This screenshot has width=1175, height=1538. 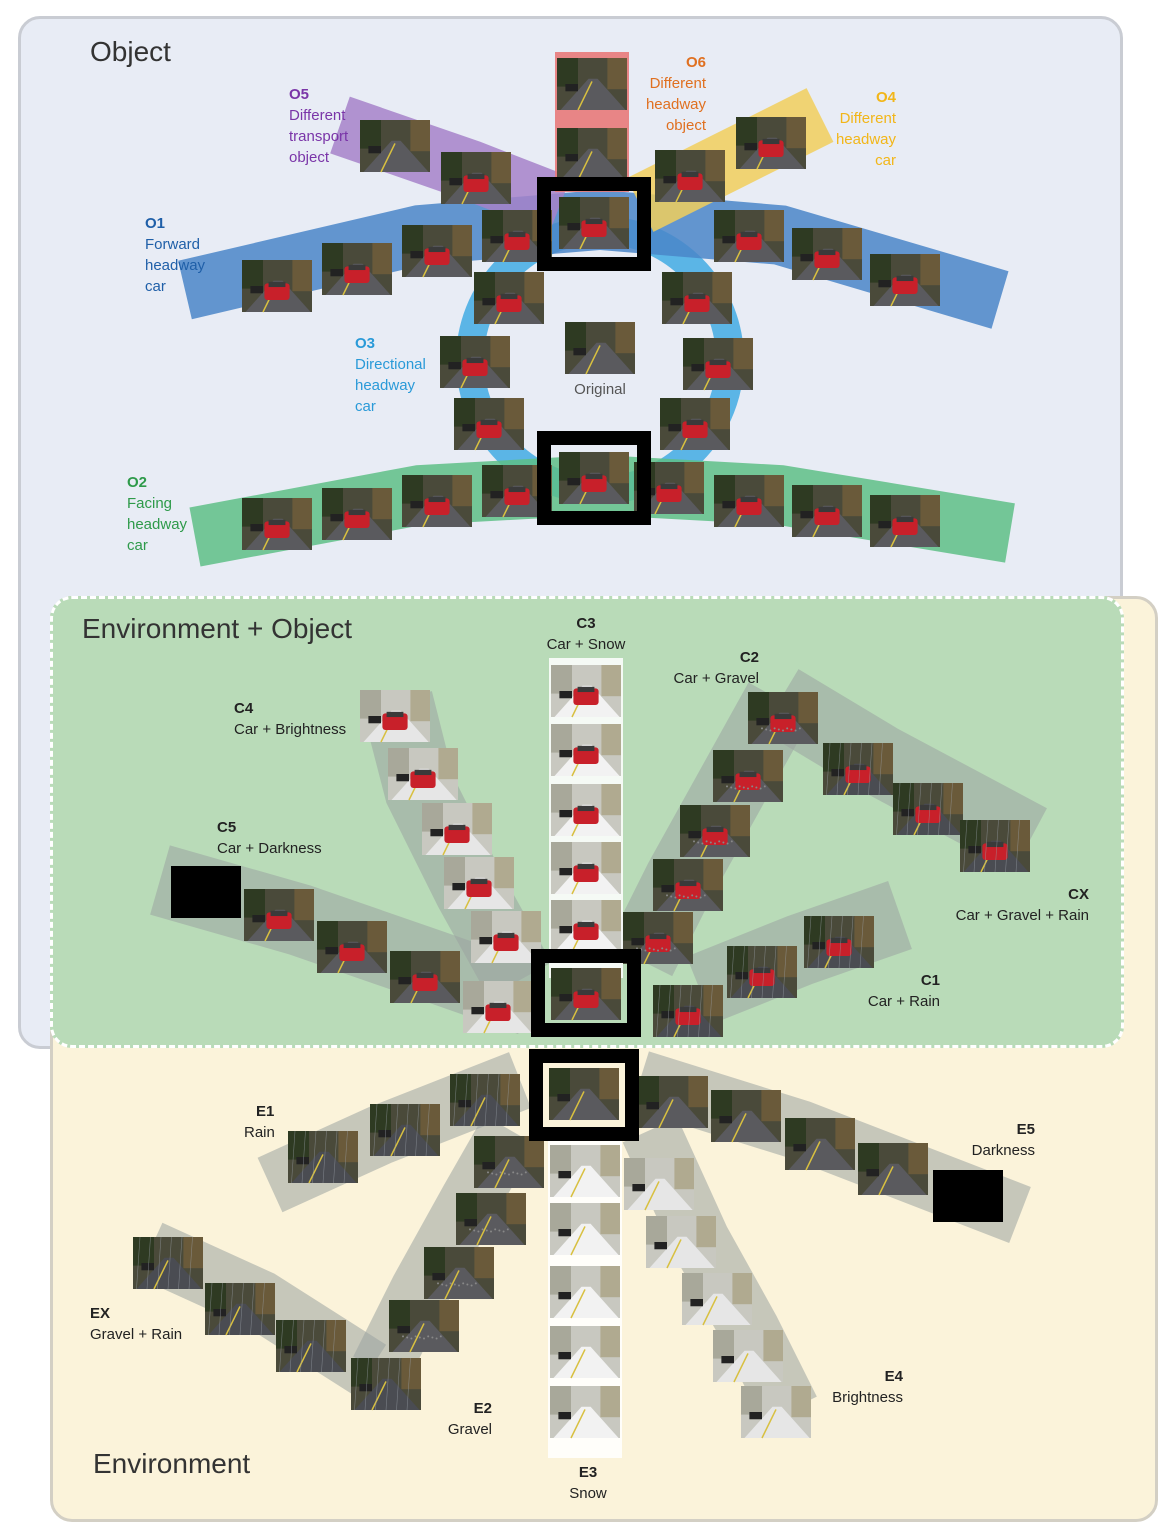 I want to click on label-o1-line1: Forward, so click(x=173, y=244).